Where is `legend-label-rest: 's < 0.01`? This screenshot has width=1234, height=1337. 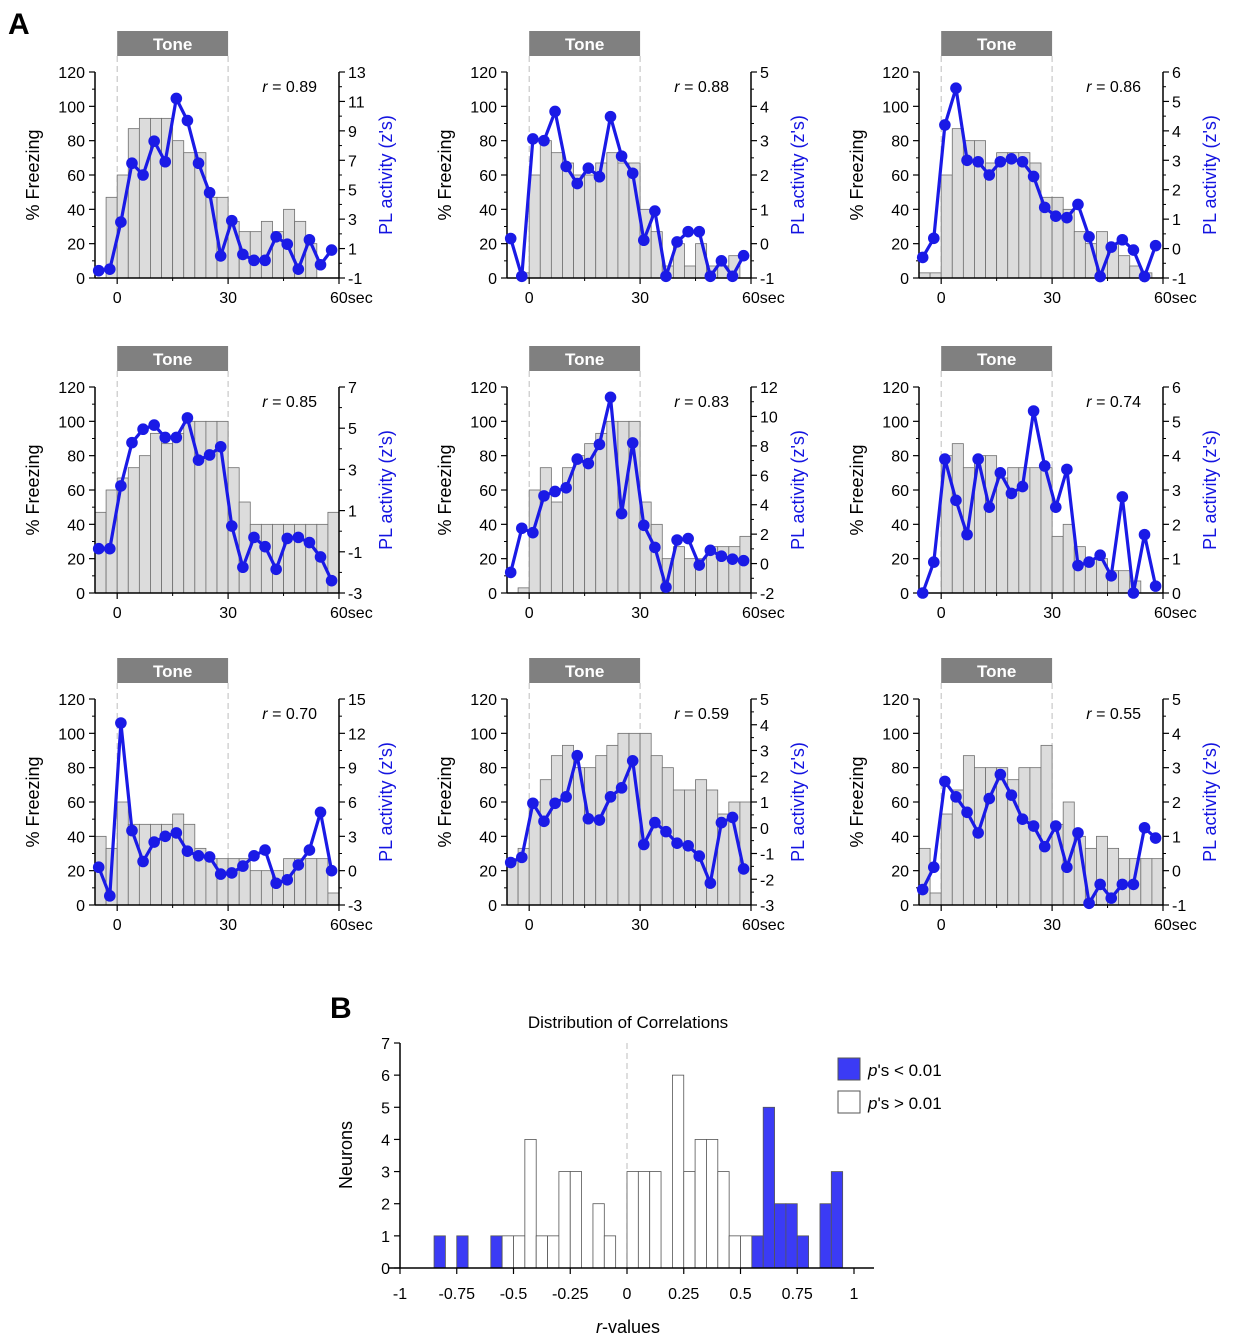
legend-label-rest: 's < 0.01 is located at coordinates (909, 1070).